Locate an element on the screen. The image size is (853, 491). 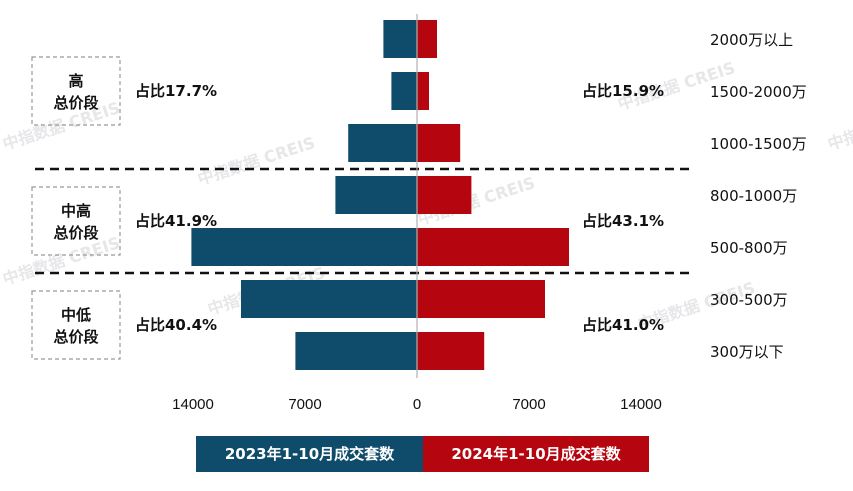
share-2023-label: 占比17.7% is located at coordinates (176, 91).